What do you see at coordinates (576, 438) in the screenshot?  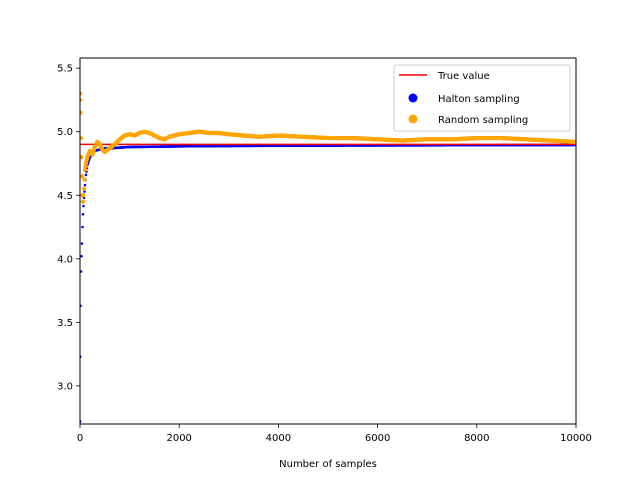 I see `x-tick-label: 10000` at bounding box center [576, 438].